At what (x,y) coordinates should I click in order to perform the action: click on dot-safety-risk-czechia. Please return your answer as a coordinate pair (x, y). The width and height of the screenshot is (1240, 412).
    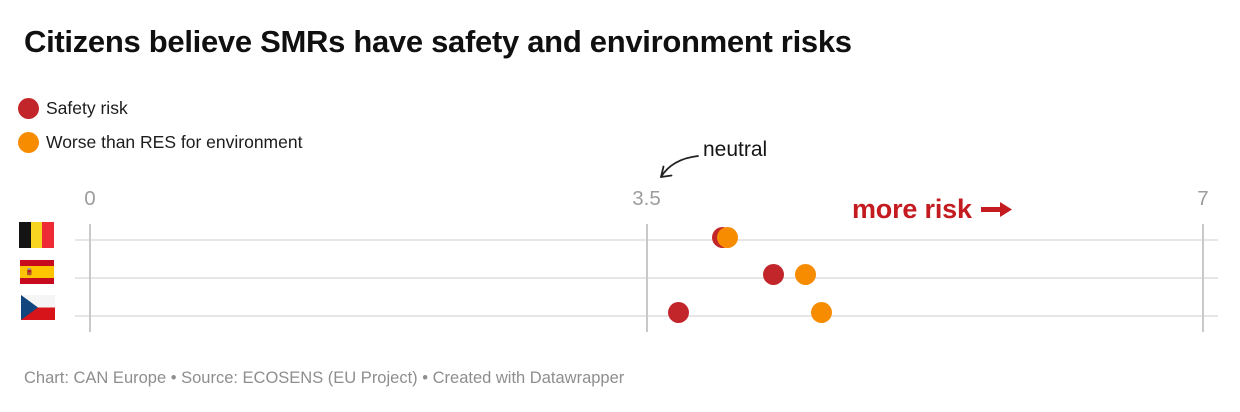
    Looking at the image, I should click on (678, 312).